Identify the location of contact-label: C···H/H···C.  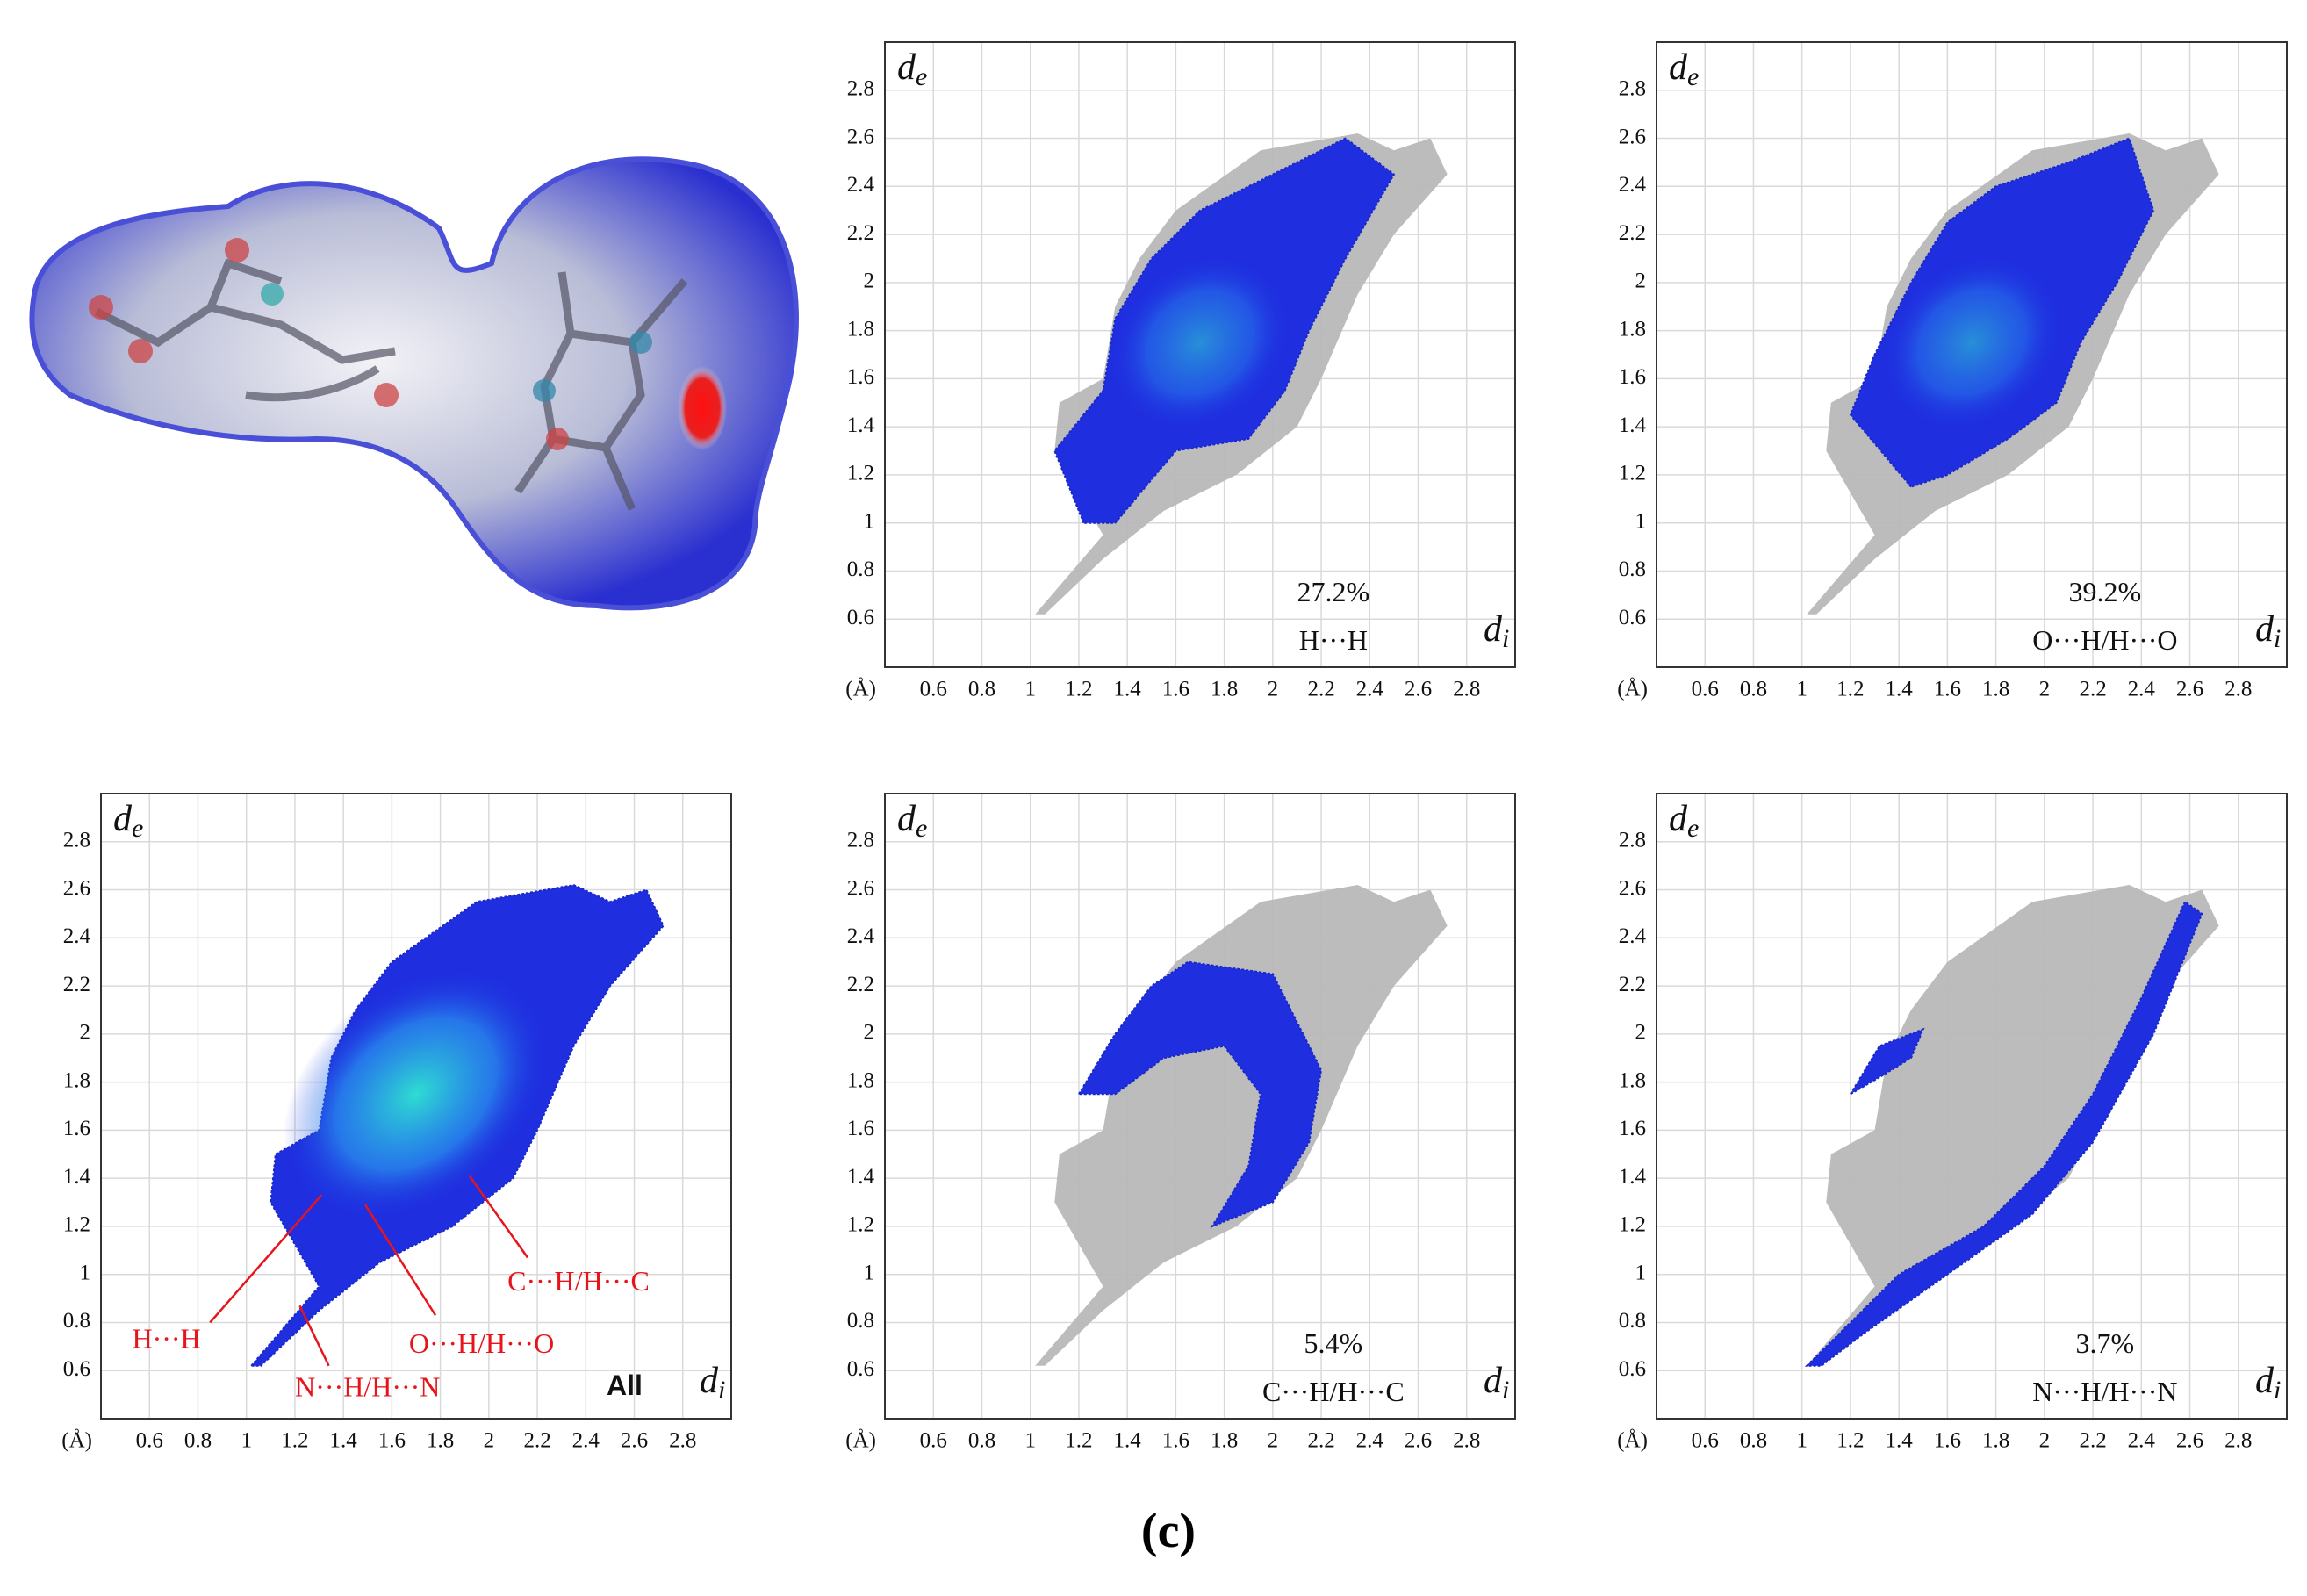
(1333, 1391).